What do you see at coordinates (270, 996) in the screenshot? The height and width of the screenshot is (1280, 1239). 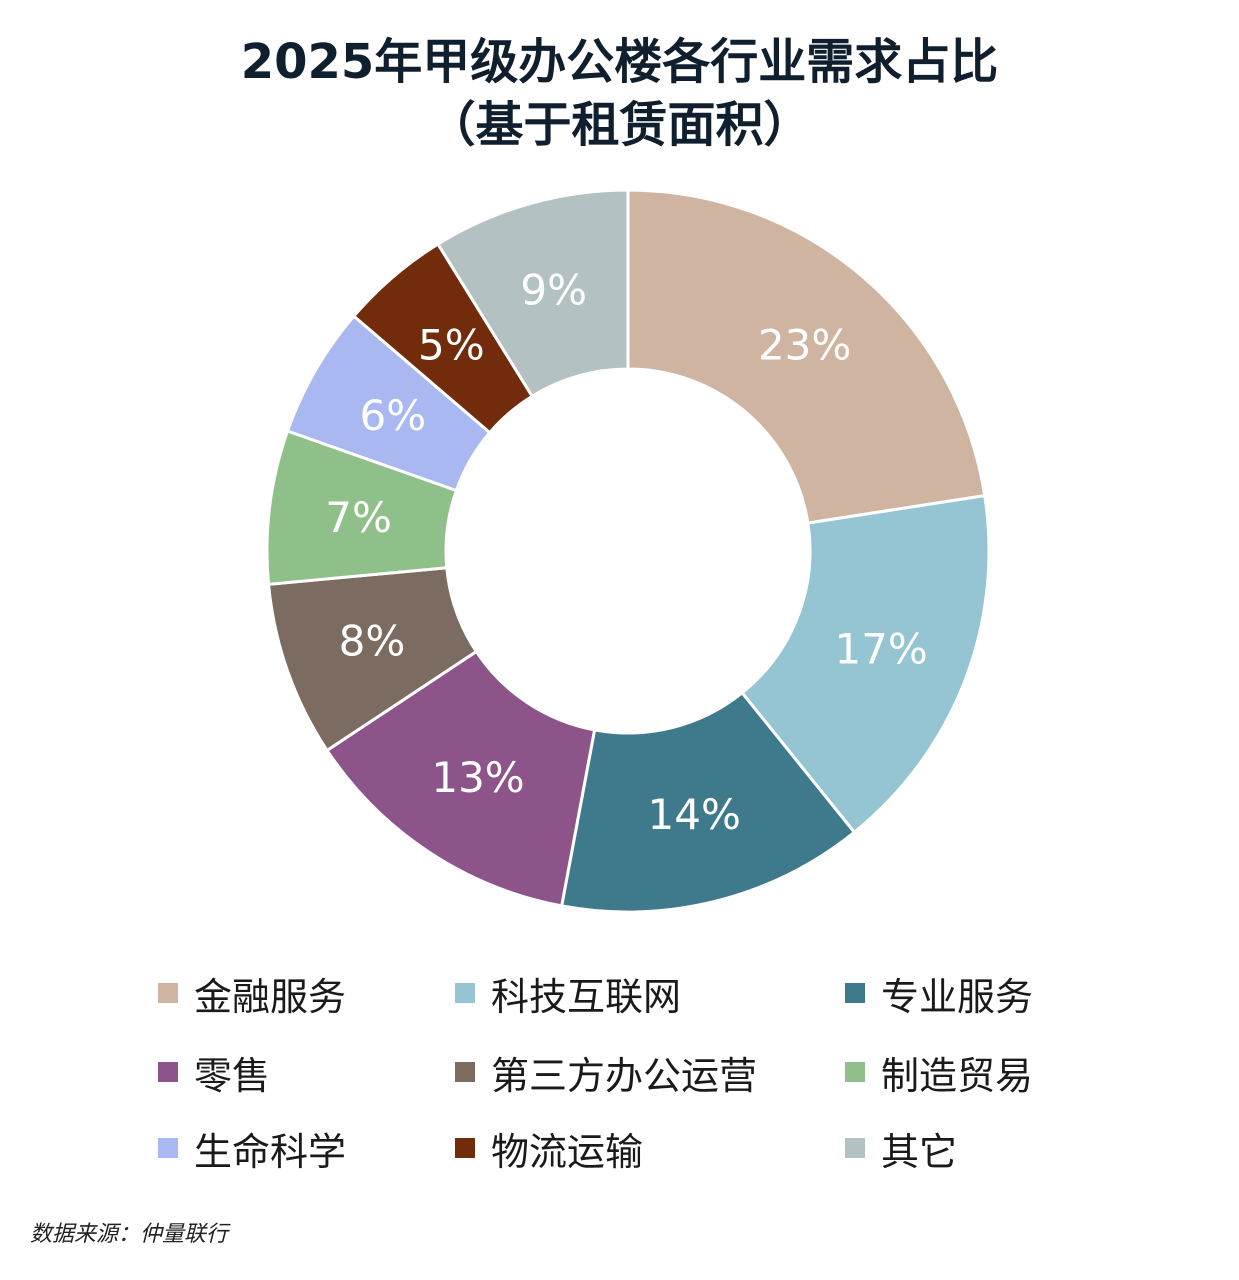 I see `legend-label: 金融服务` at bounding box center [270, 996].